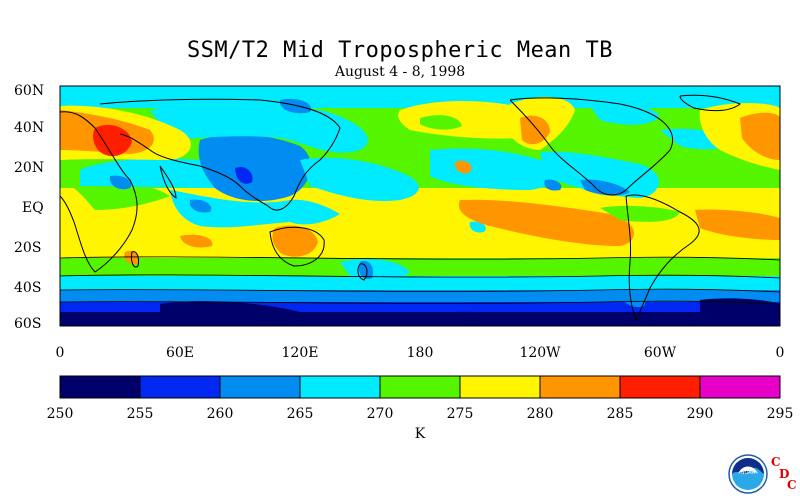 The image size is (800, 500). Describe the element at coordinates (400, 50) in the screenshot. I see `chart-title: SSM/T2 Mid Tropospheric Mean TB` at that location.